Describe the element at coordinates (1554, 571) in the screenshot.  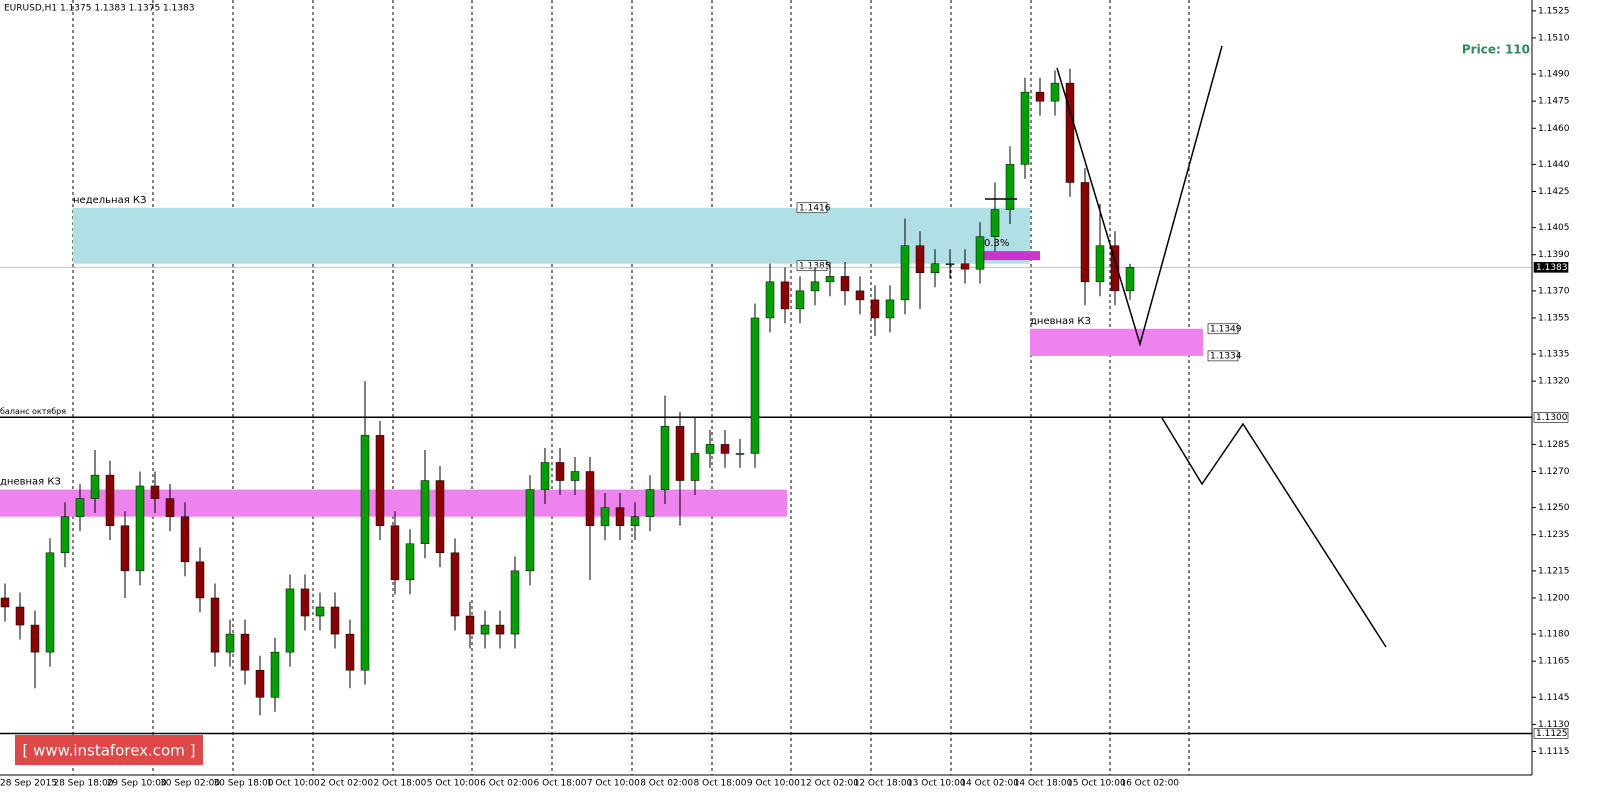
I see `y-tick-label: 1.1215` at that location.